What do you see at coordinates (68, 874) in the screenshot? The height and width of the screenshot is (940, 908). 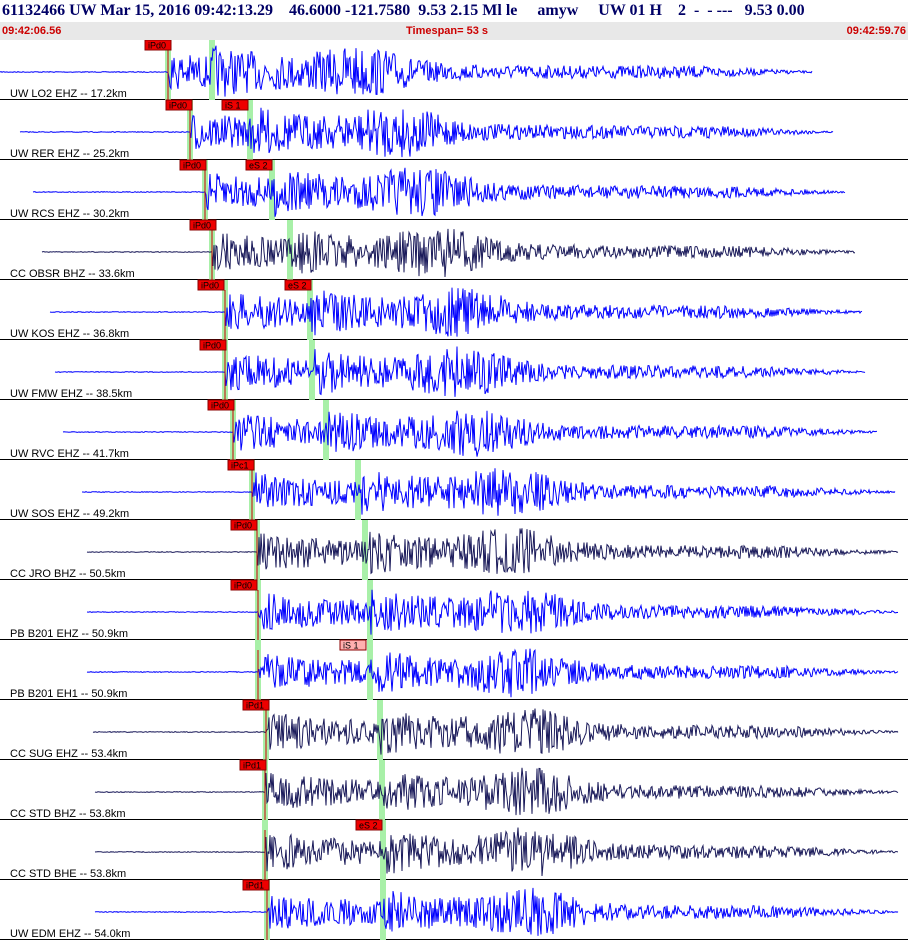 I see `trace-label: CC STD BHE -- 53.8km` at bounding box center [68, 874].